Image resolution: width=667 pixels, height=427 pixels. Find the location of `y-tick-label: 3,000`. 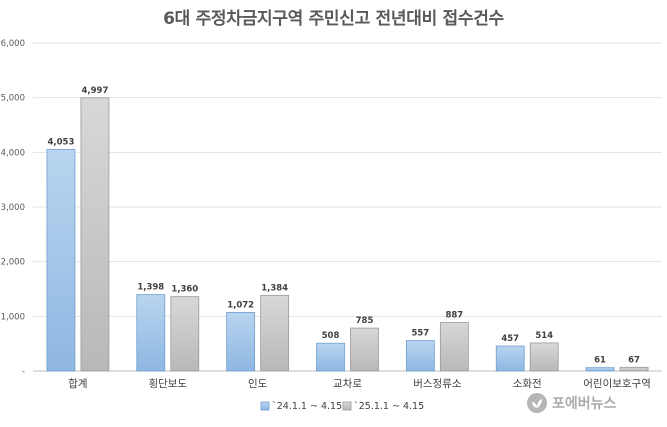

y-tick-label: 3,000 is located at coordinates (13, 208).